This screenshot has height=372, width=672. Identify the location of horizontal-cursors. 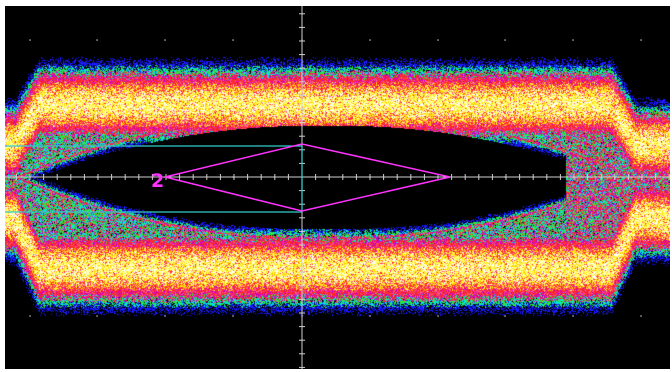
(154, 179).